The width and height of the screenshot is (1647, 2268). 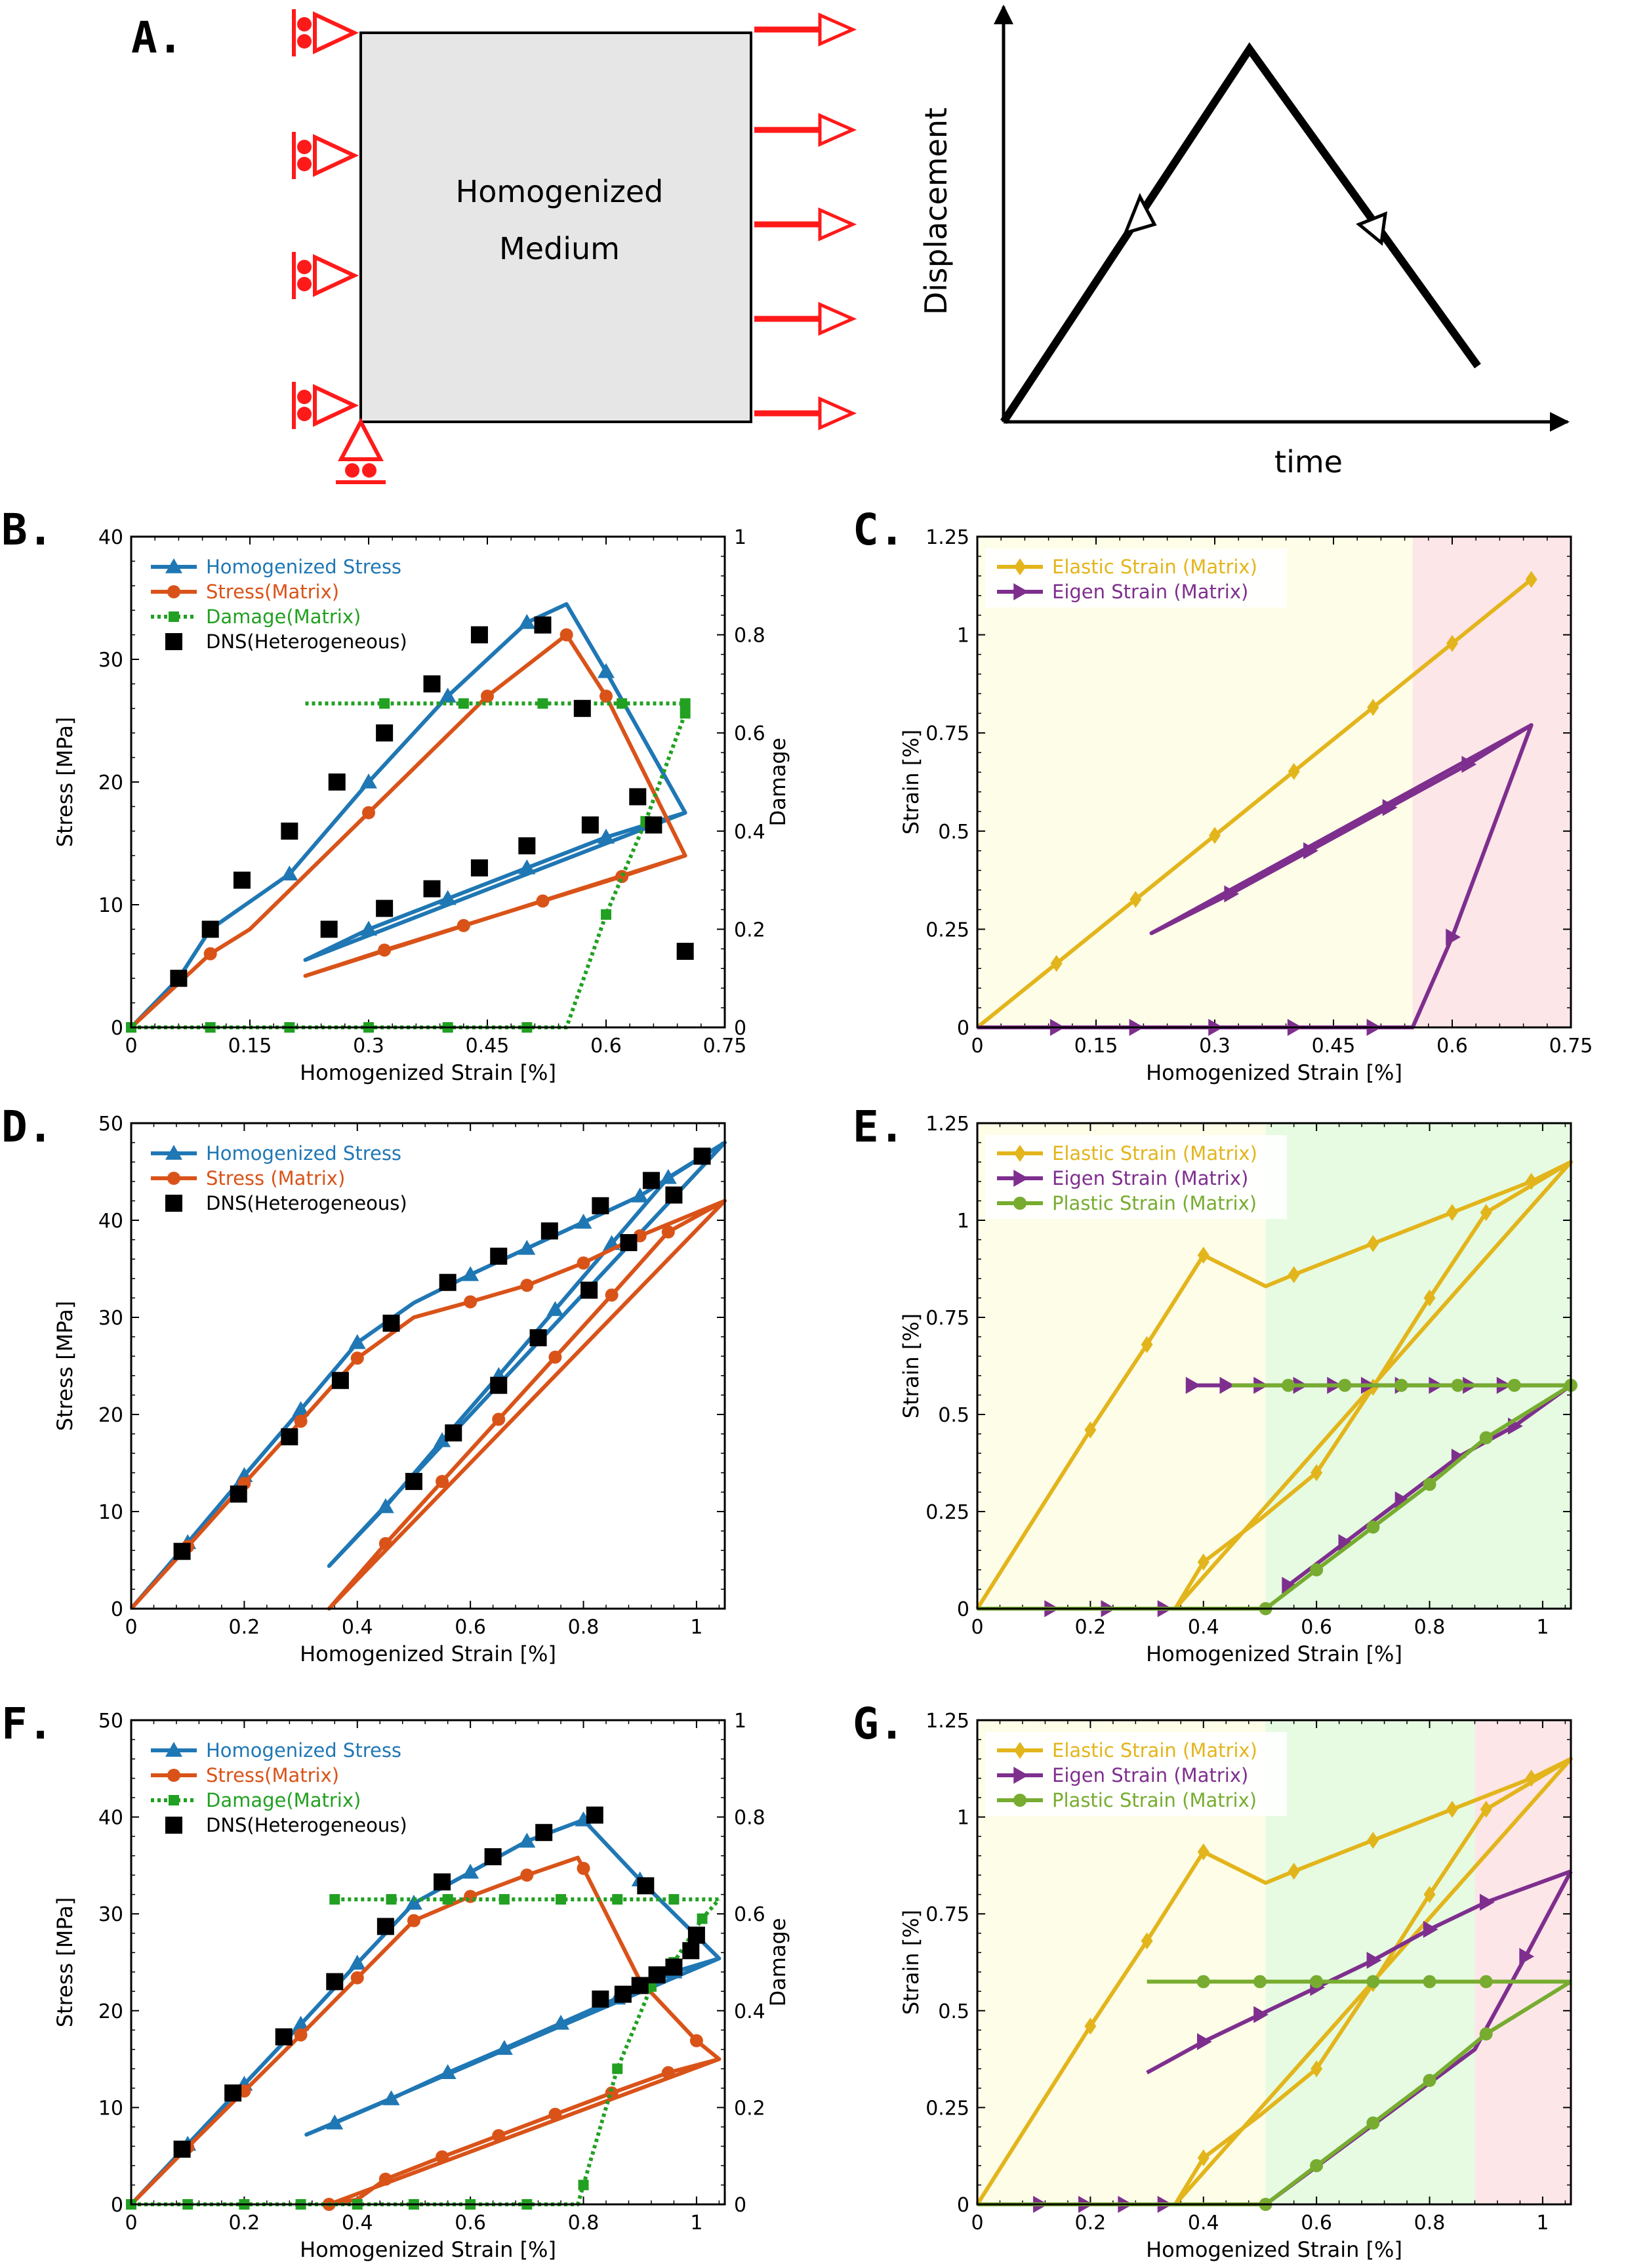 What do you see at coordinates (837, 130) in the screenshot?
I see `load-arrow-head` at bounding box center [837, 130].